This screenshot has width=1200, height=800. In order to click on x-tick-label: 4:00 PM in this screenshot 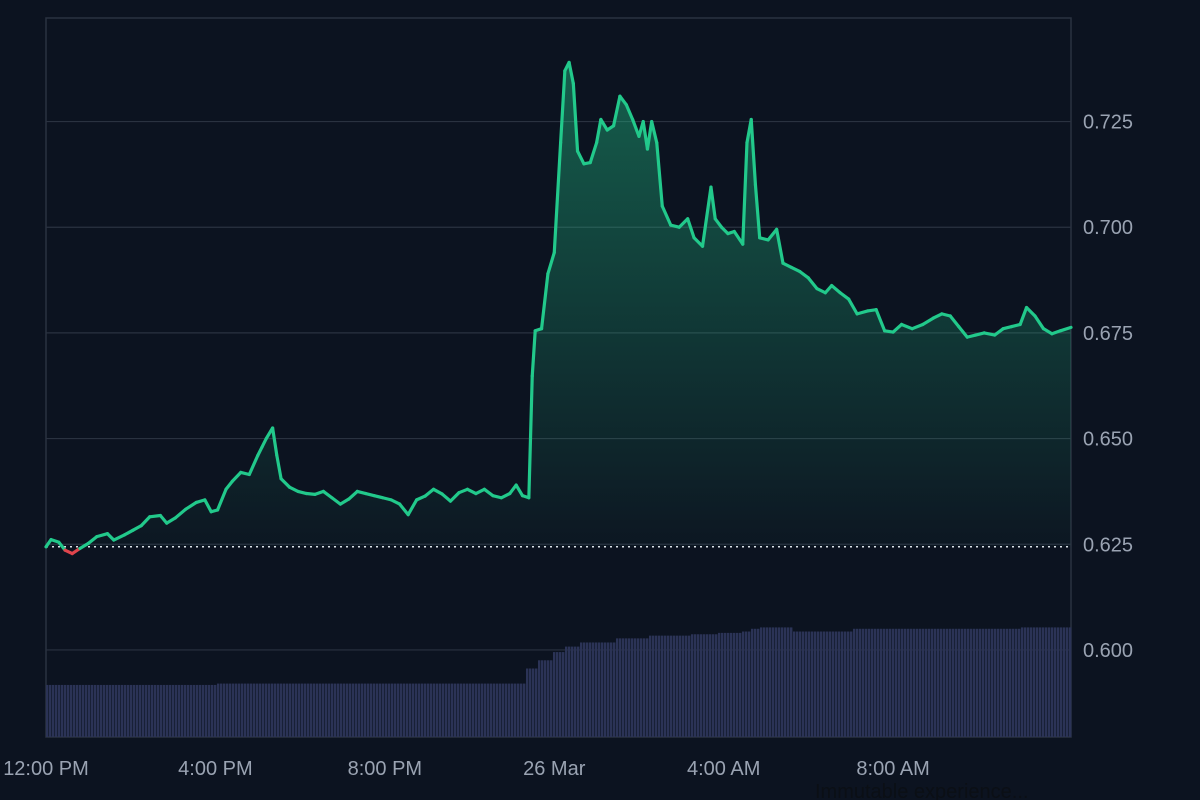, I will do `click(215, 769)`.